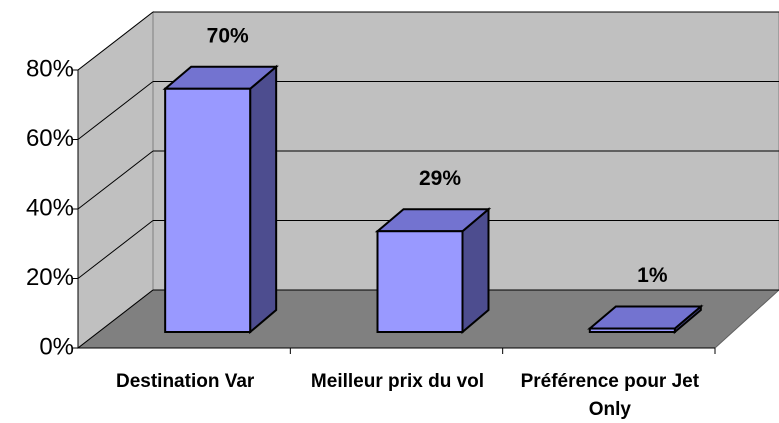  What do you see at coordinates (263, 199) in the screenshot?
I see `bar-side` at bounding box center [263, 199].